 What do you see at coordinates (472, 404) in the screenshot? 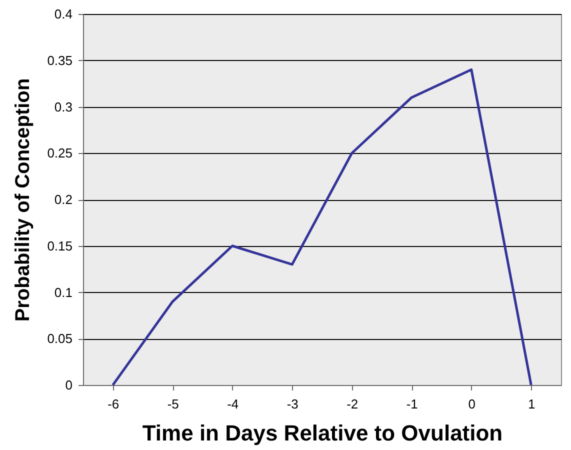
I see `x-tick-label: 0` at bounding box center [472, 404].